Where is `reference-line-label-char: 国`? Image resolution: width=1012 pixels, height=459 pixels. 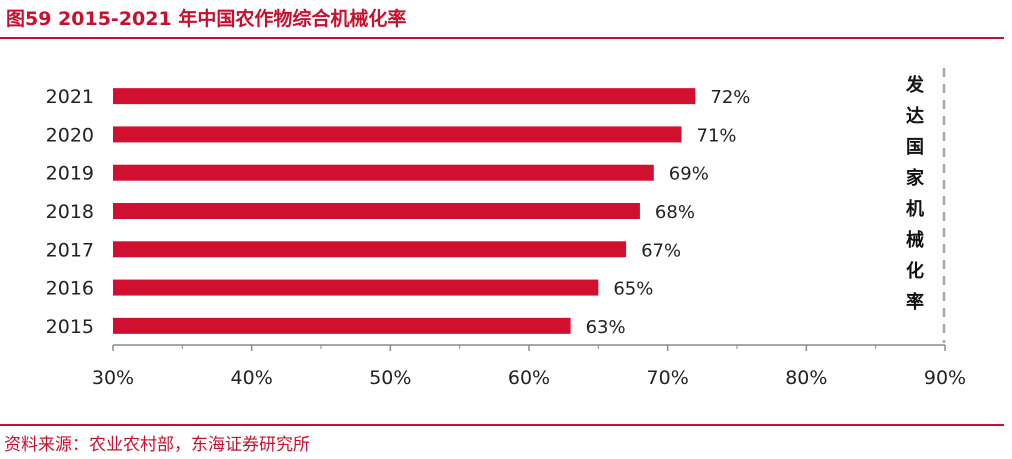
reference-line-label-char: 国 is located at coordinates (915, 147).